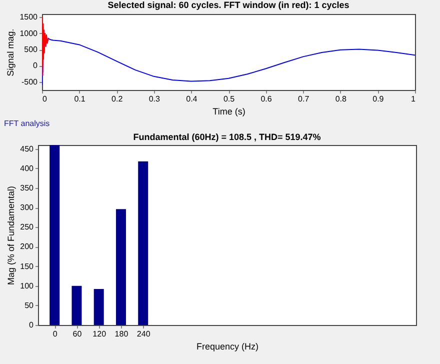 The width and height of the screenshot is (440, 364). Describe the element at coordinates (378, 99) in the screenshot. I see `x-tick-label: 0.9` at that location.